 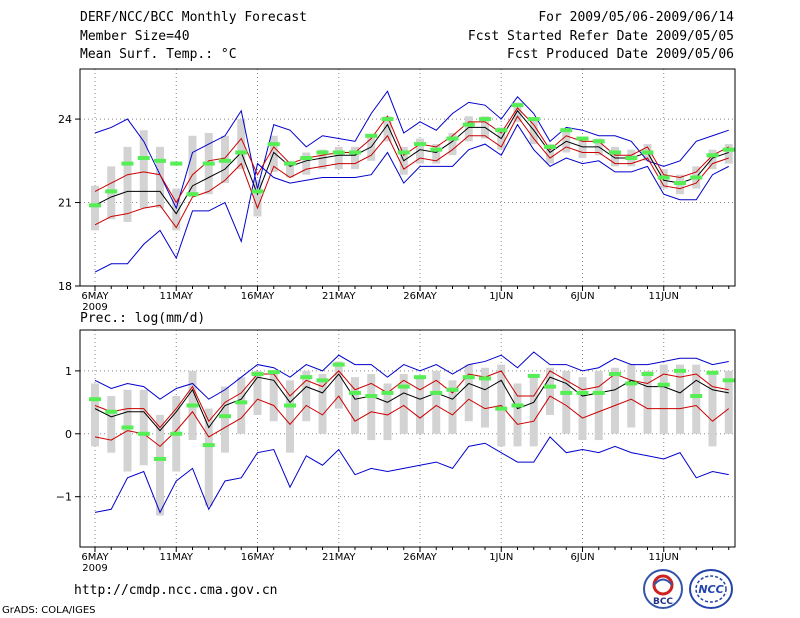 I want to click on temp-ytick-label: 24, so click(x=65, y=119).